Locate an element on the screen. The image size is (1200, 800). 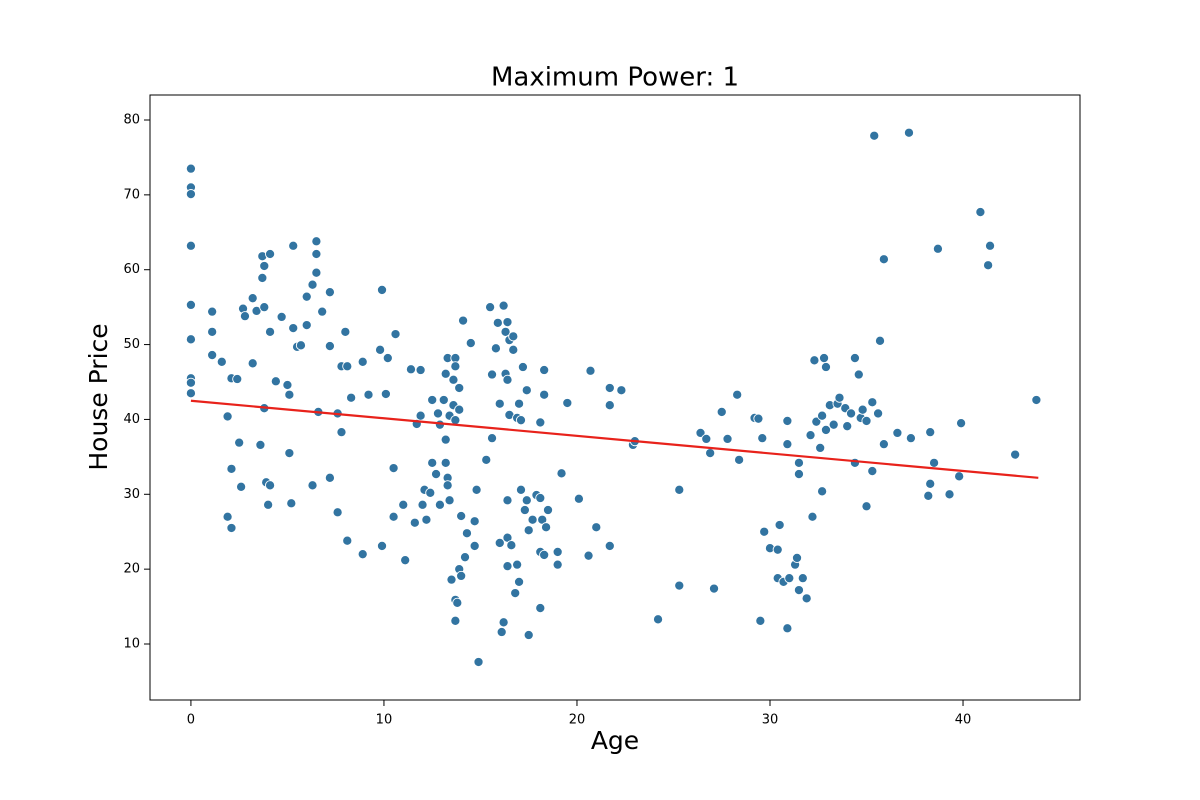
x-tick-label: 20 is located at coordinates (577, 720).